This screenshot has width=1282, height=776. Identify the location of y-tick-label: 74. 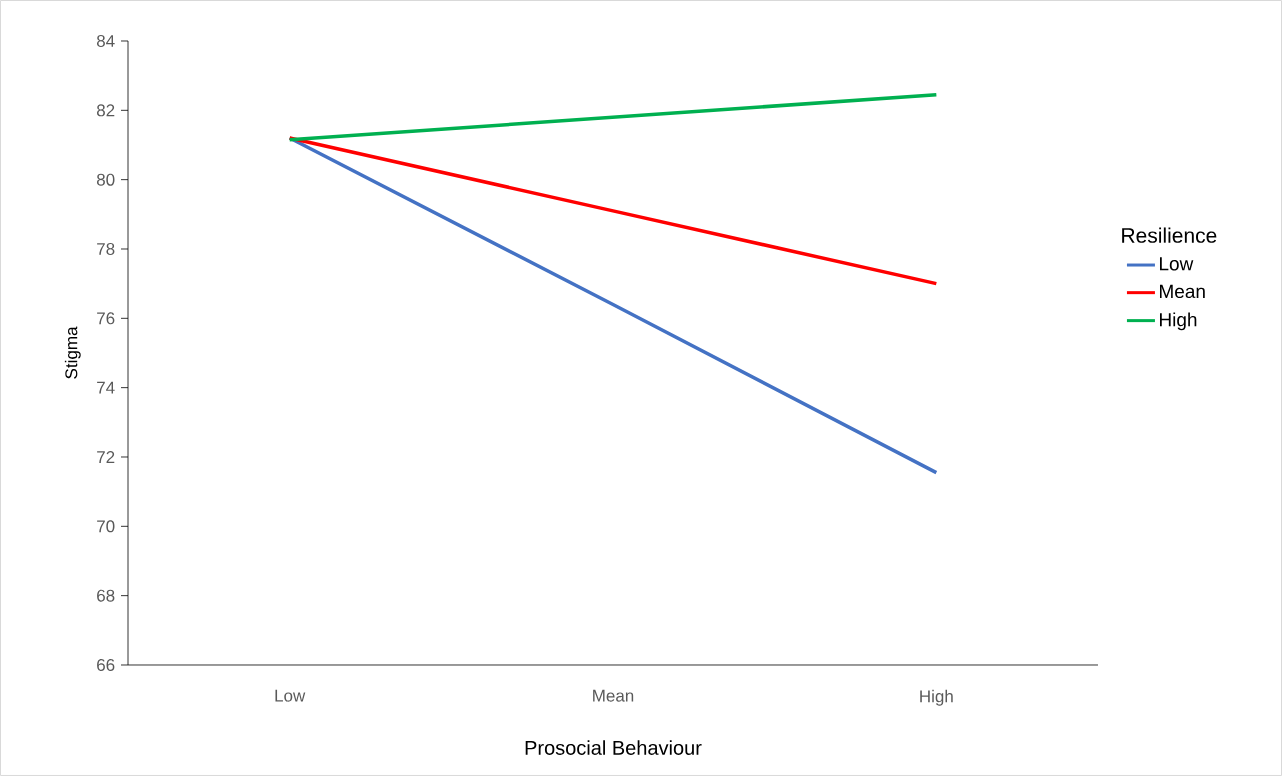
(106, 387).